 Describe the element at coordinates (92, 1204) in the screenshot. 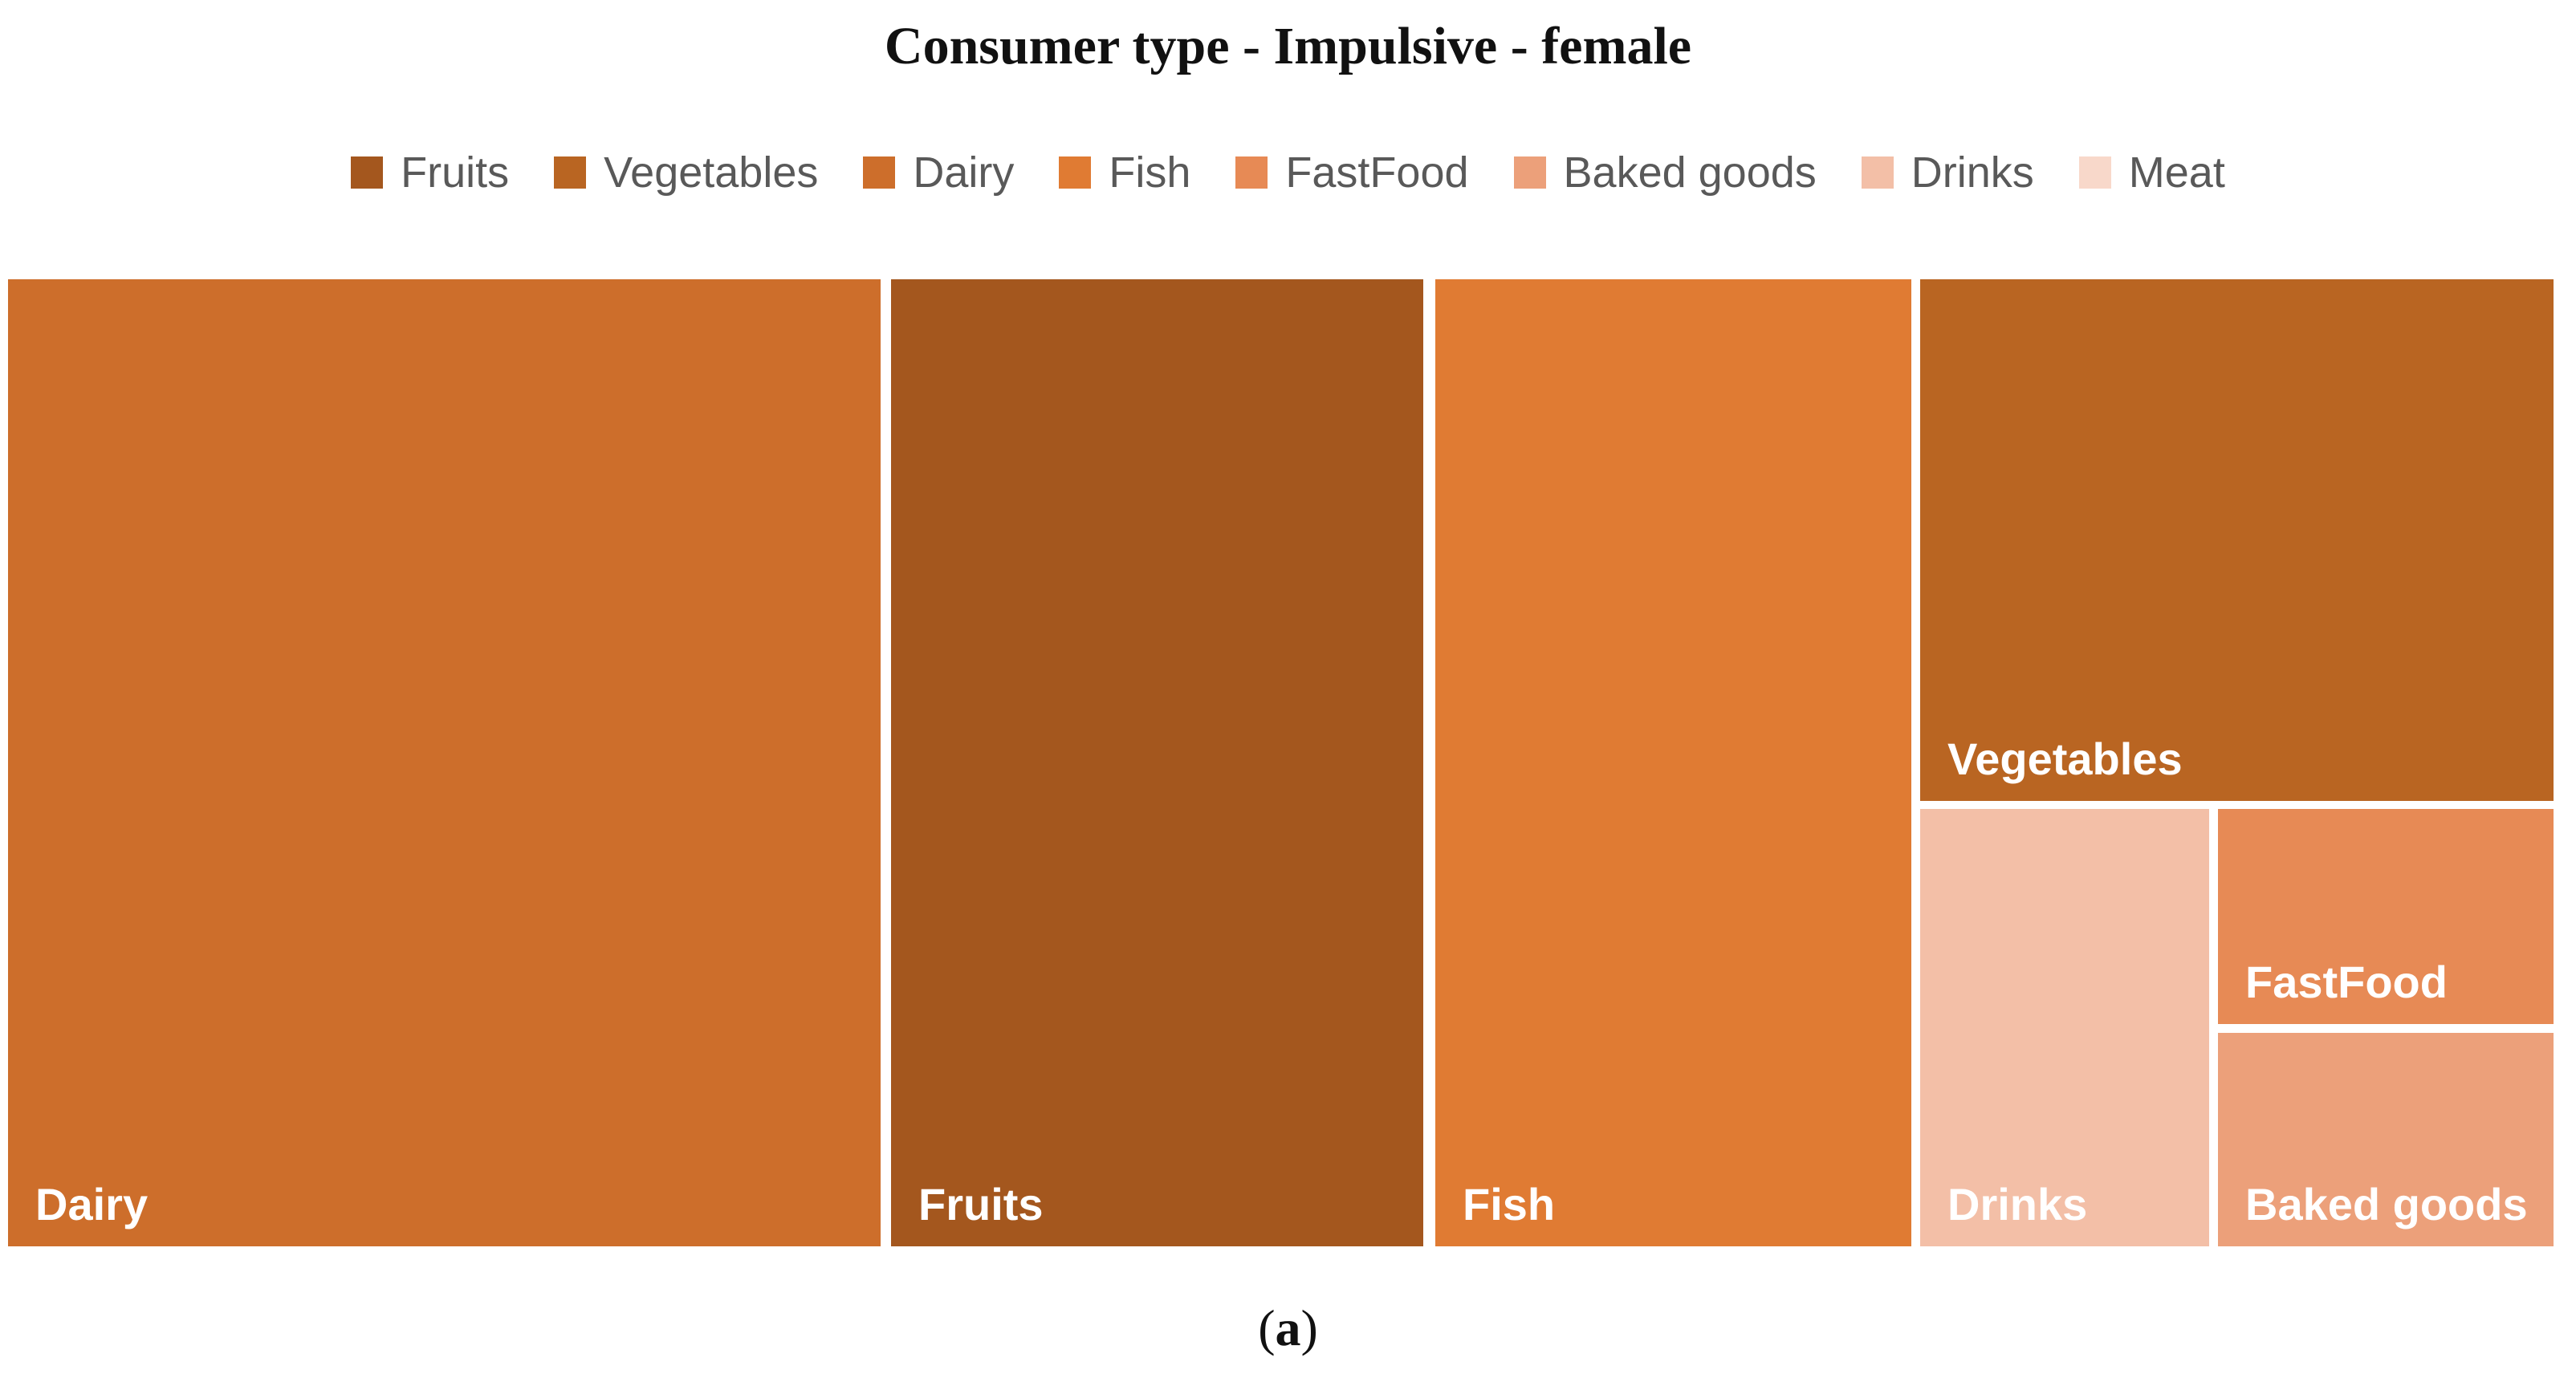

I see `tile-label: Dairy` at that location.